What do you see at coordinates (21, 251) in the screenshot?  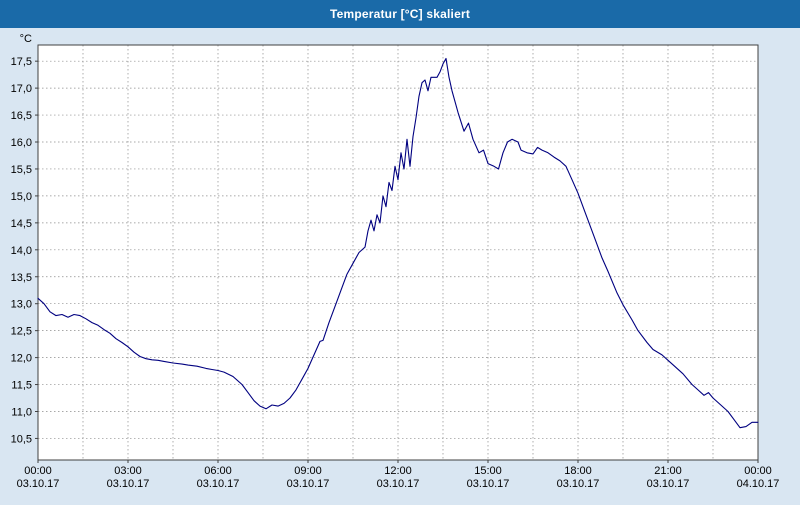 I see `y-tick-label: 14,0` at bounding box center [21, 251].